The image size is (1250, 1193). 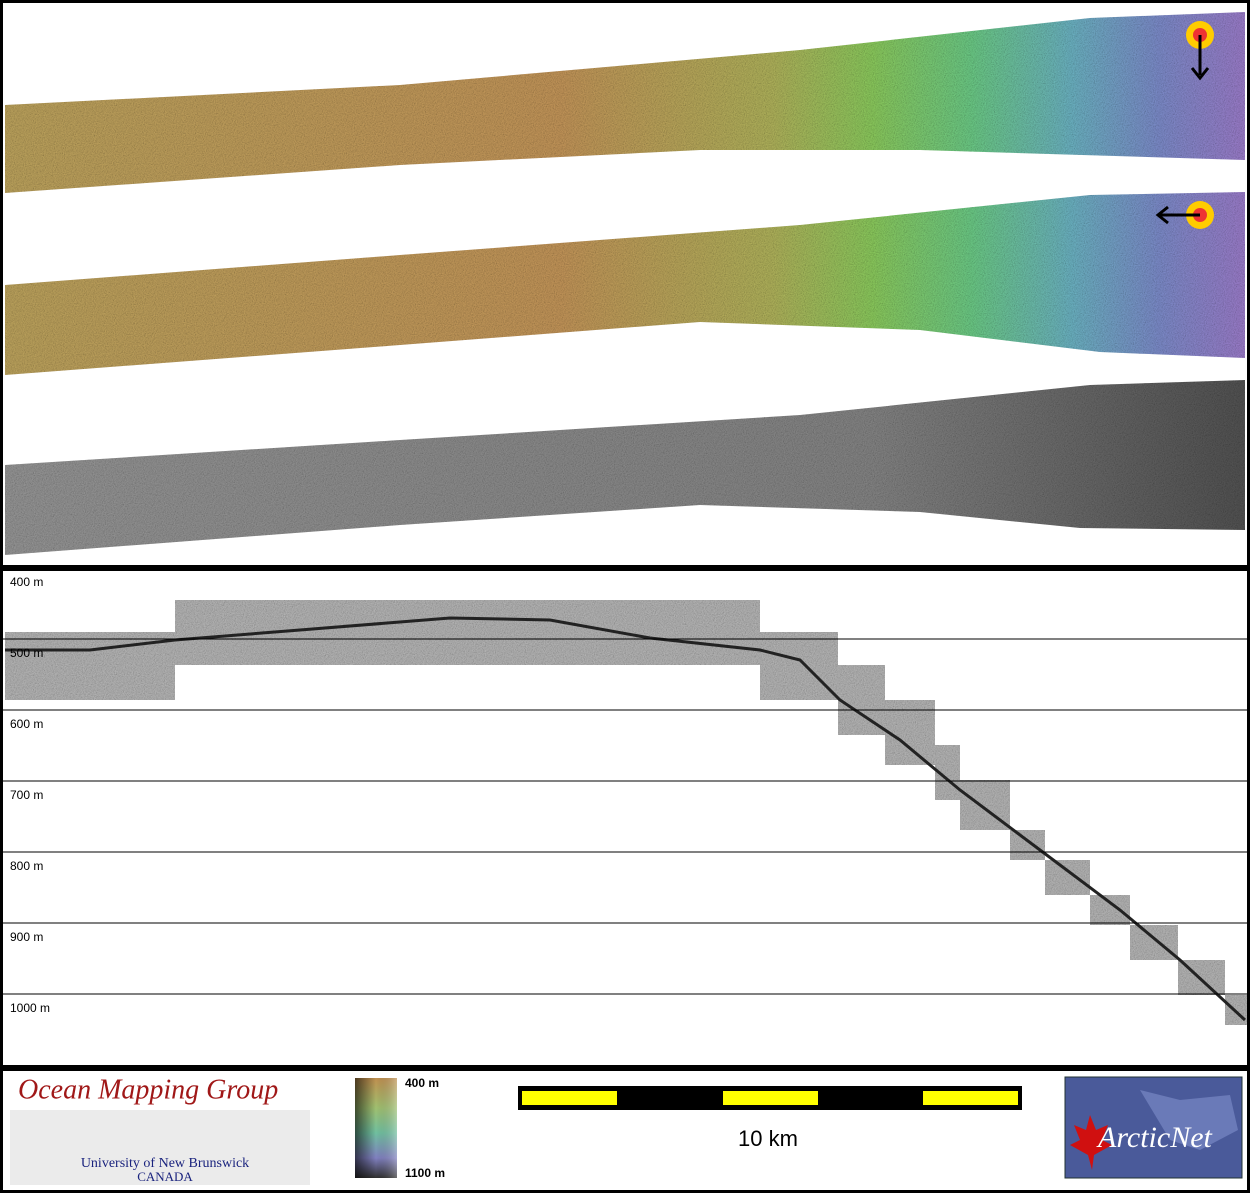 What do you see at coordinates (26, 937) in the screenshot?
I see `depth-label: 900 m` at bounding box center [26, 937].